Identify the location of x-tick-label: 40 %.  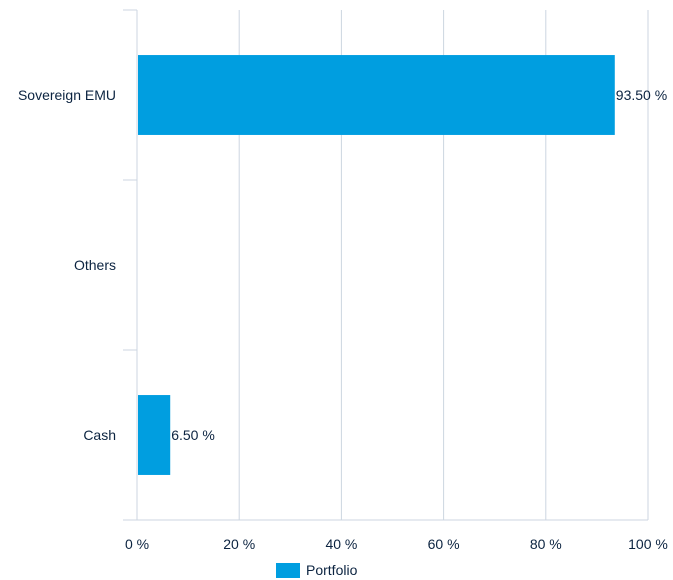
(341, 544).